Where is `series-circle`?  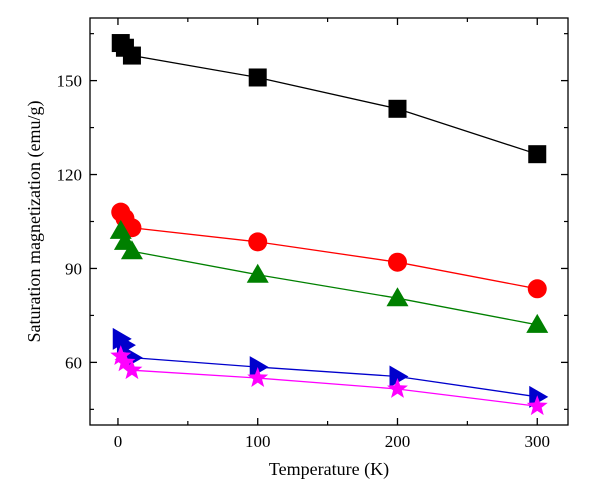 series-circle is located at coordinates (329, 250).